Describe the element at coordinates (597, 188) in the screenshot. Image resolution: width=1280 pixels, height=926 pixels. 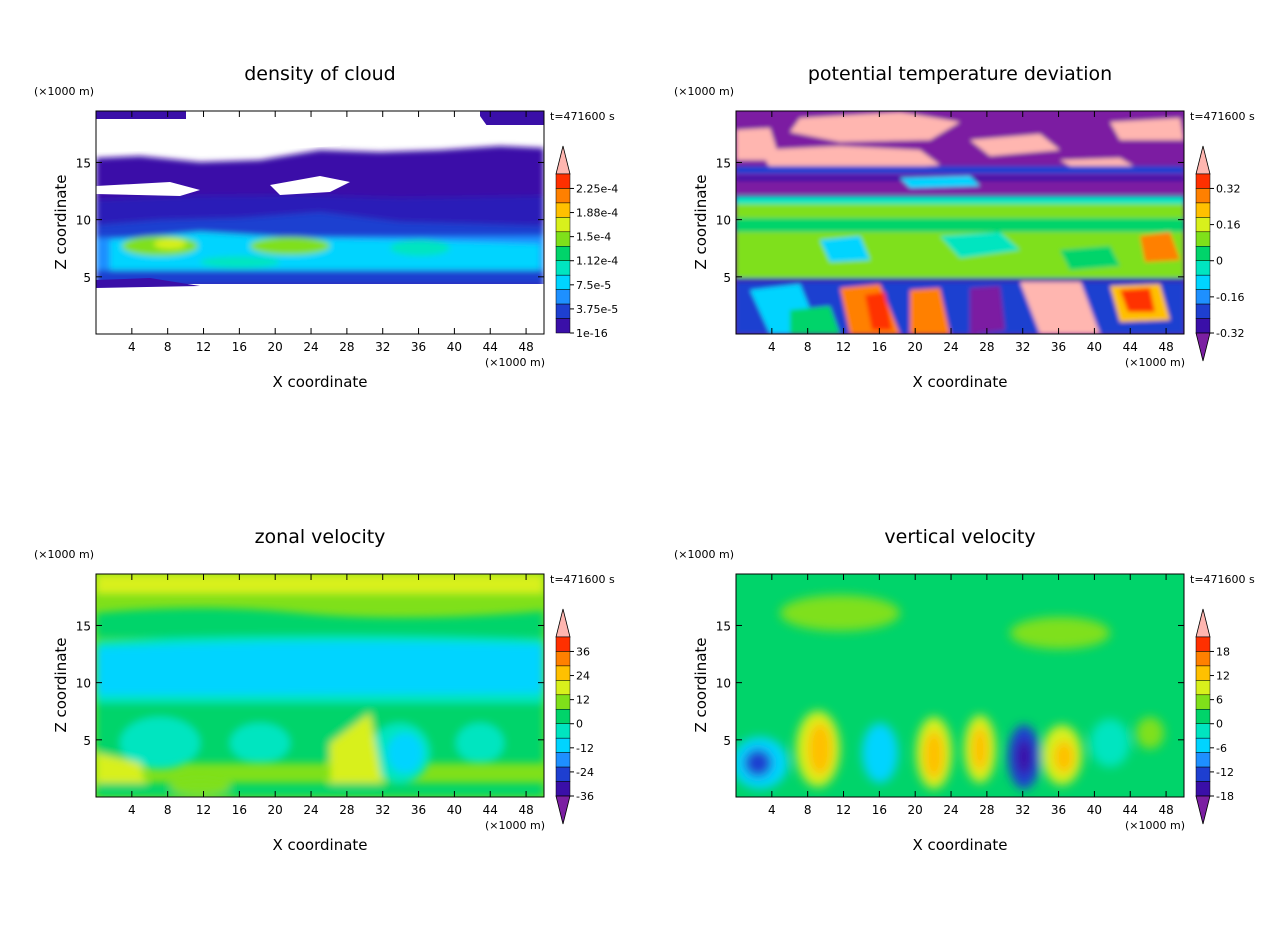
I see `colorbar-label: 2.25e-4` at that location.